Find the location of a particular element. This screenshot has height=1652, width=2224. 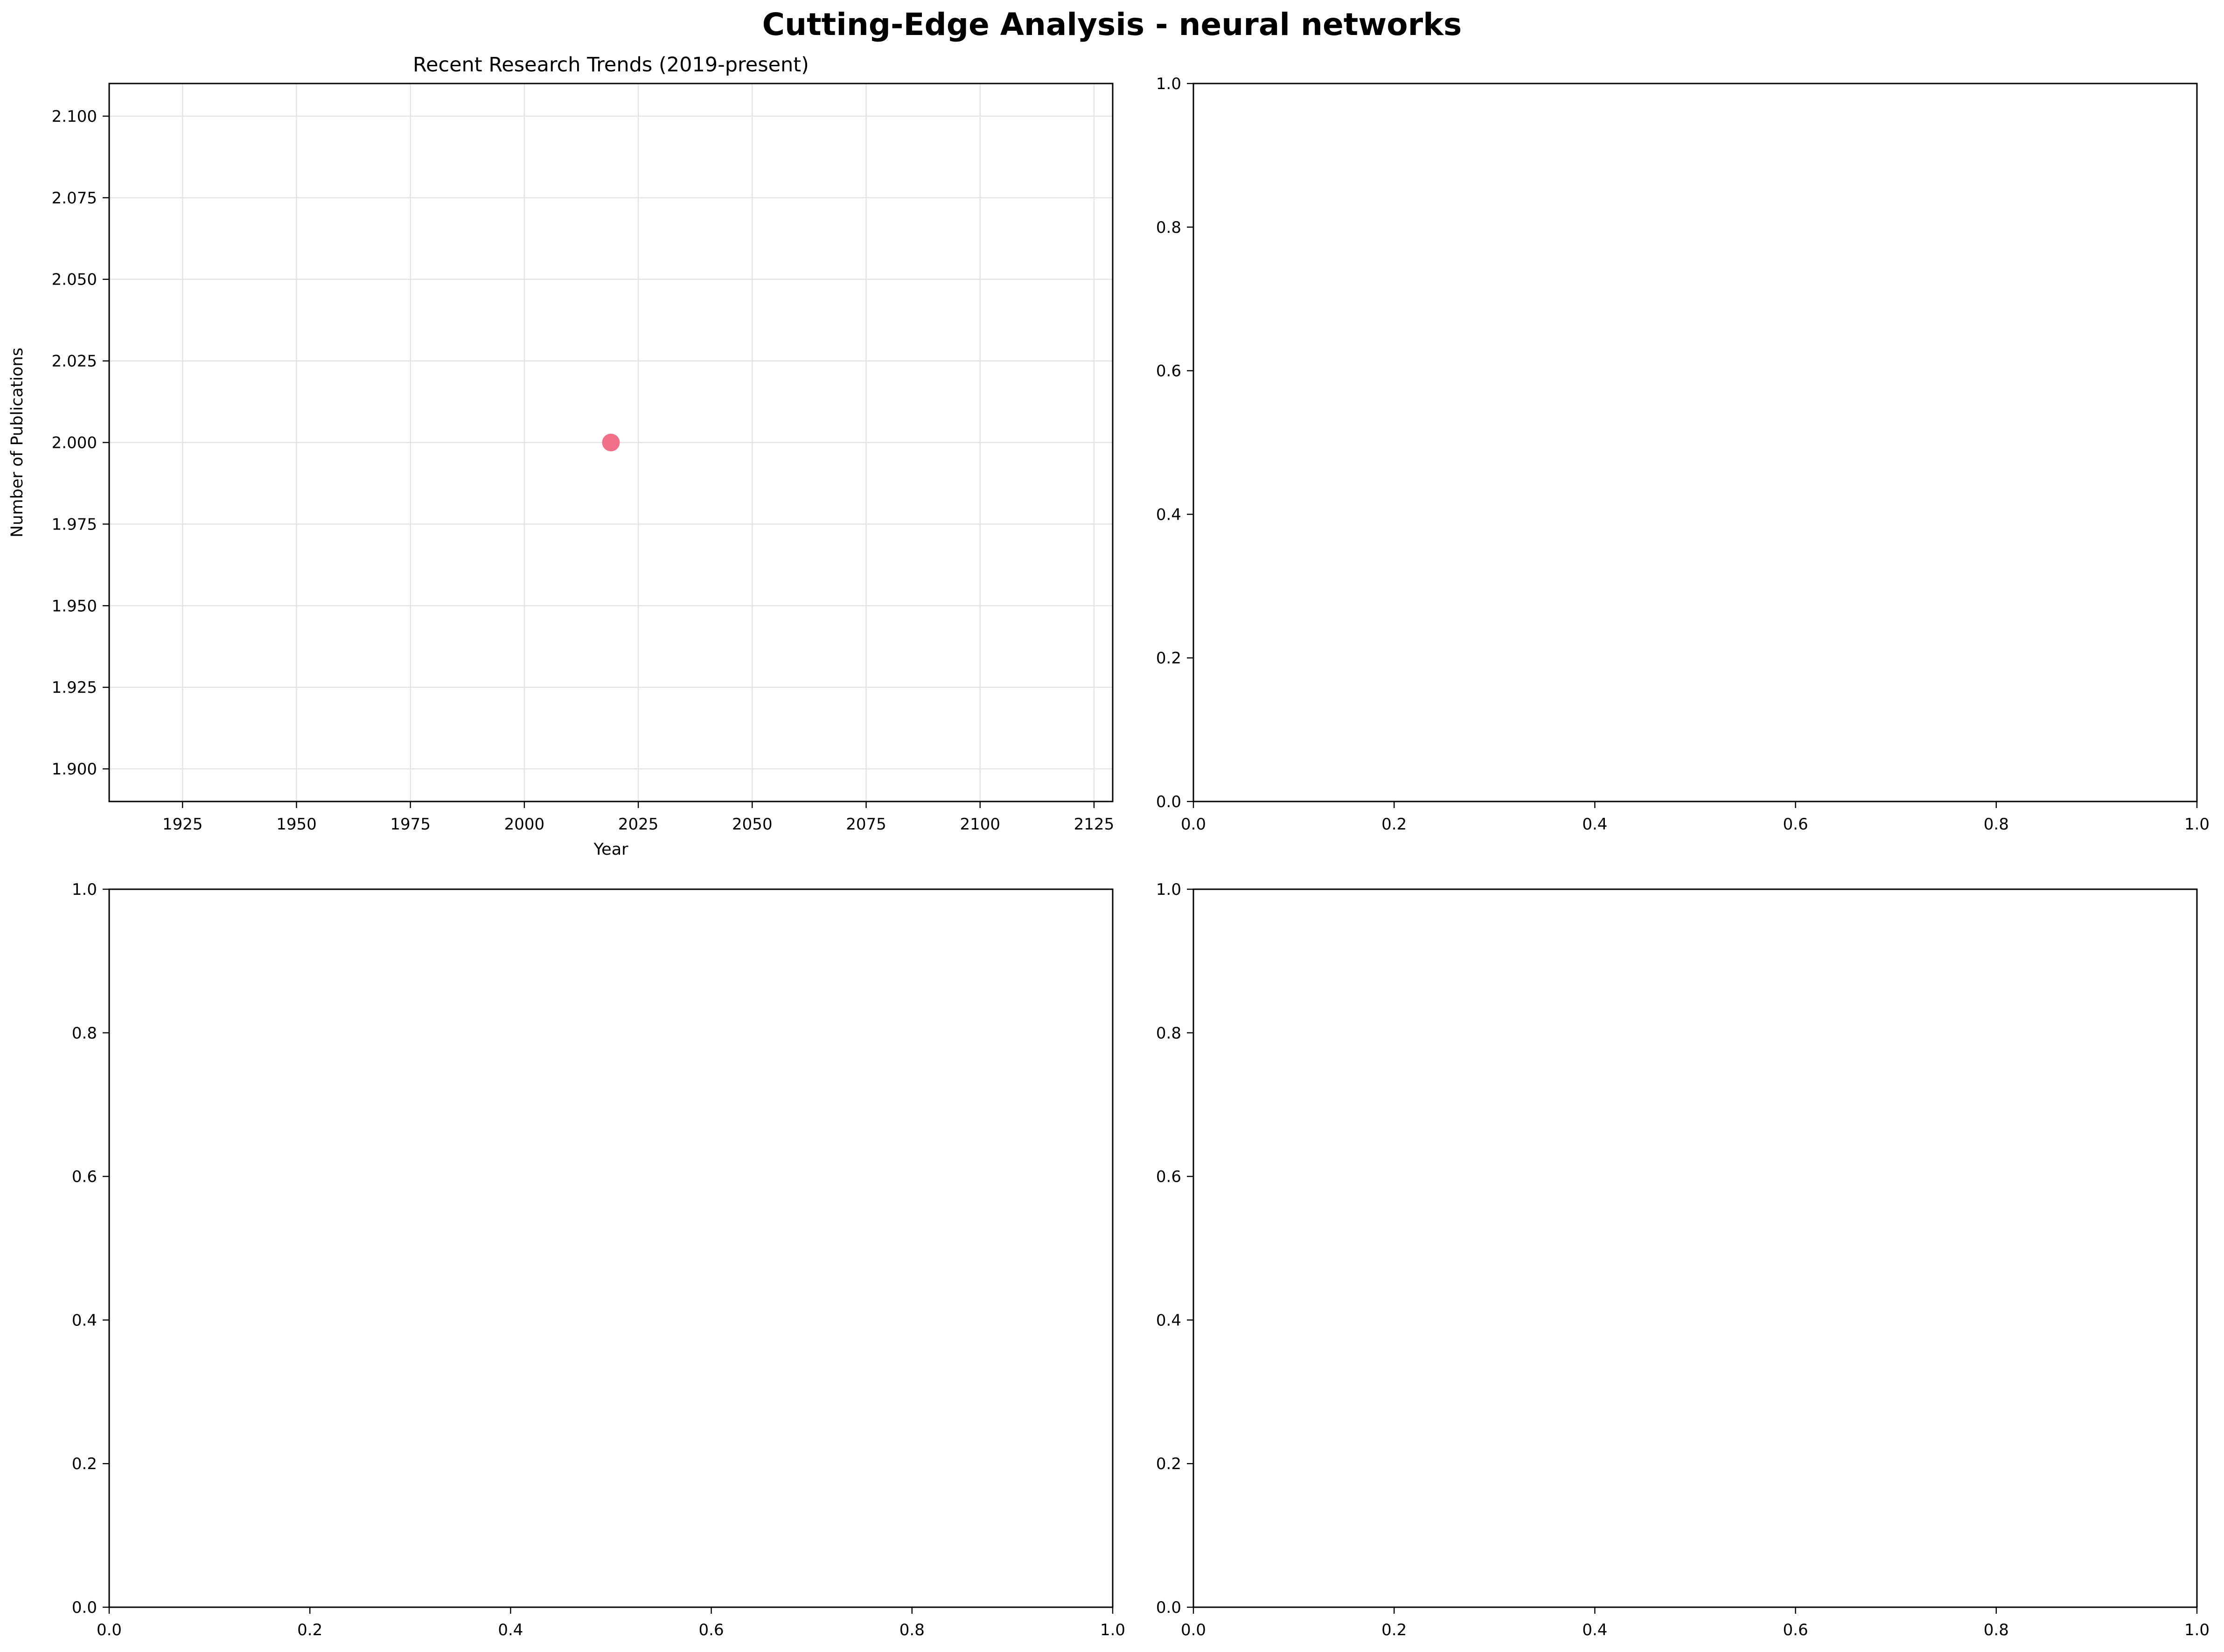

y-tick-label: 2.050 is located at coordinates (75, 280).